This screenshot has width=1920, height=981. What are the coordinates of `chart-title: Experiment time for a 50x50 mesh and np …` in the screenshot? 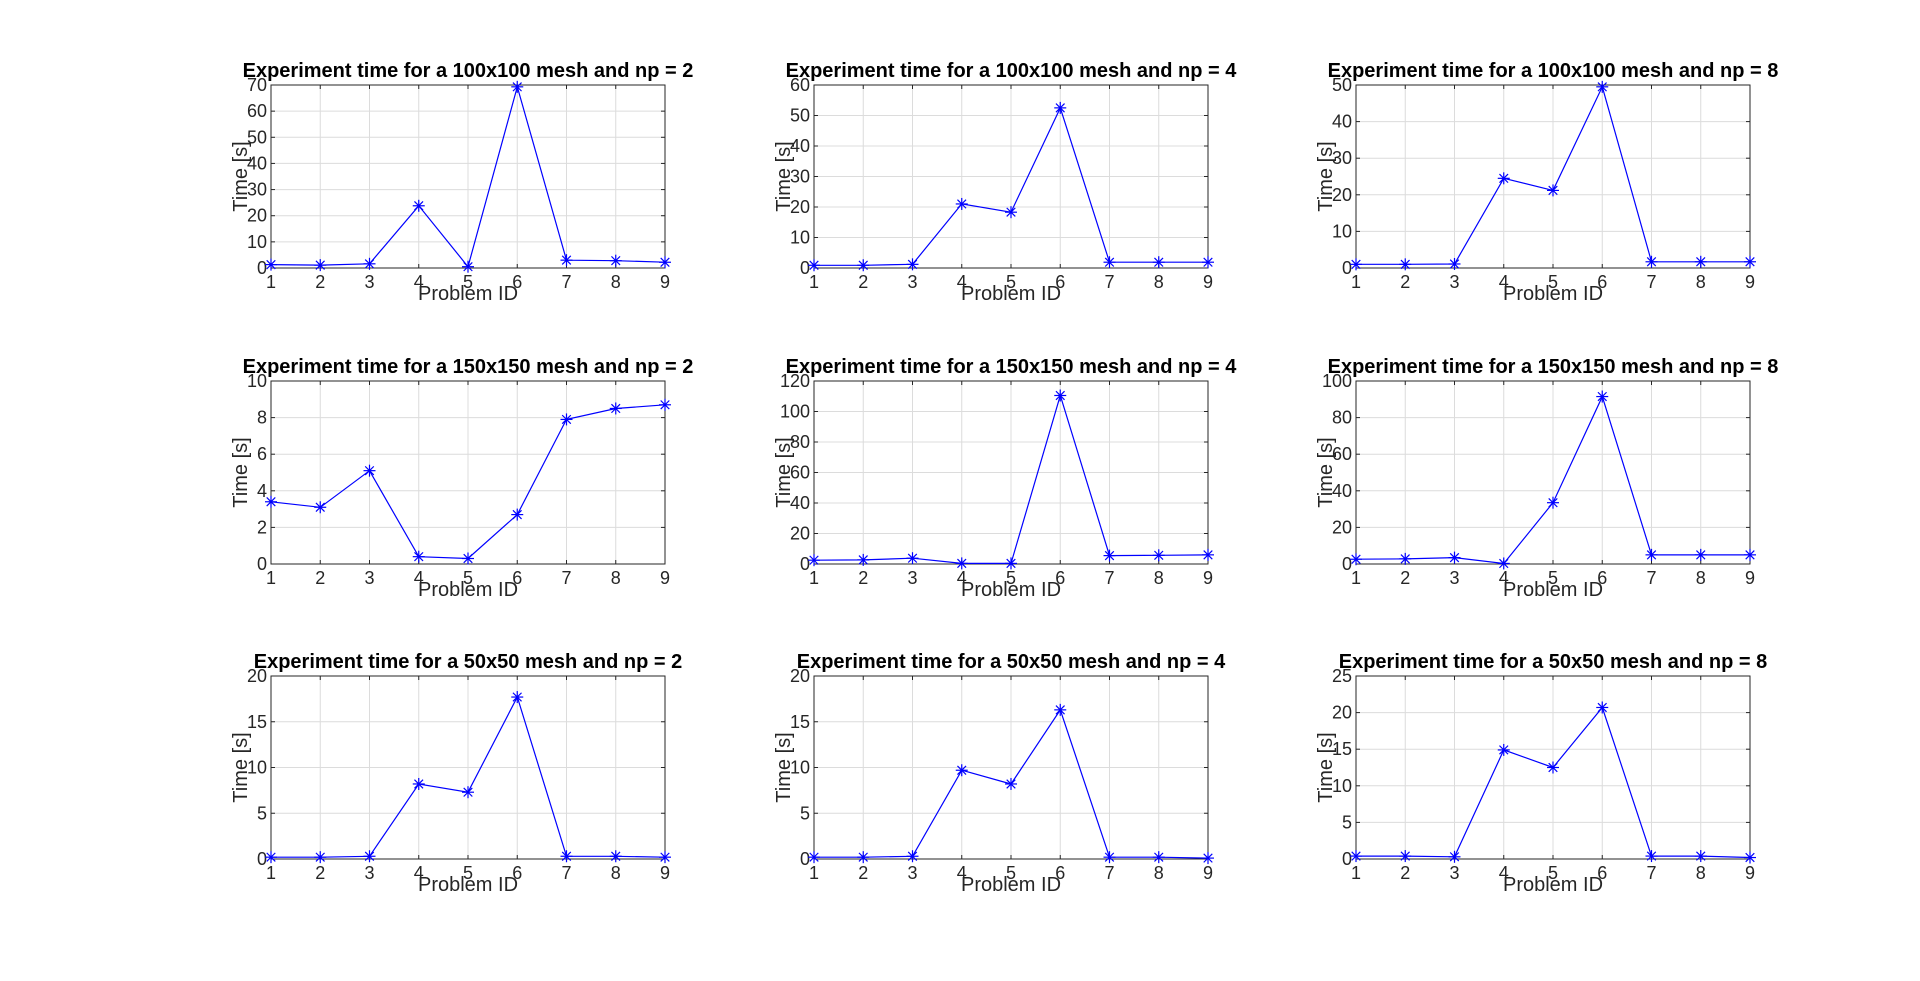 It's located at (468, 662).